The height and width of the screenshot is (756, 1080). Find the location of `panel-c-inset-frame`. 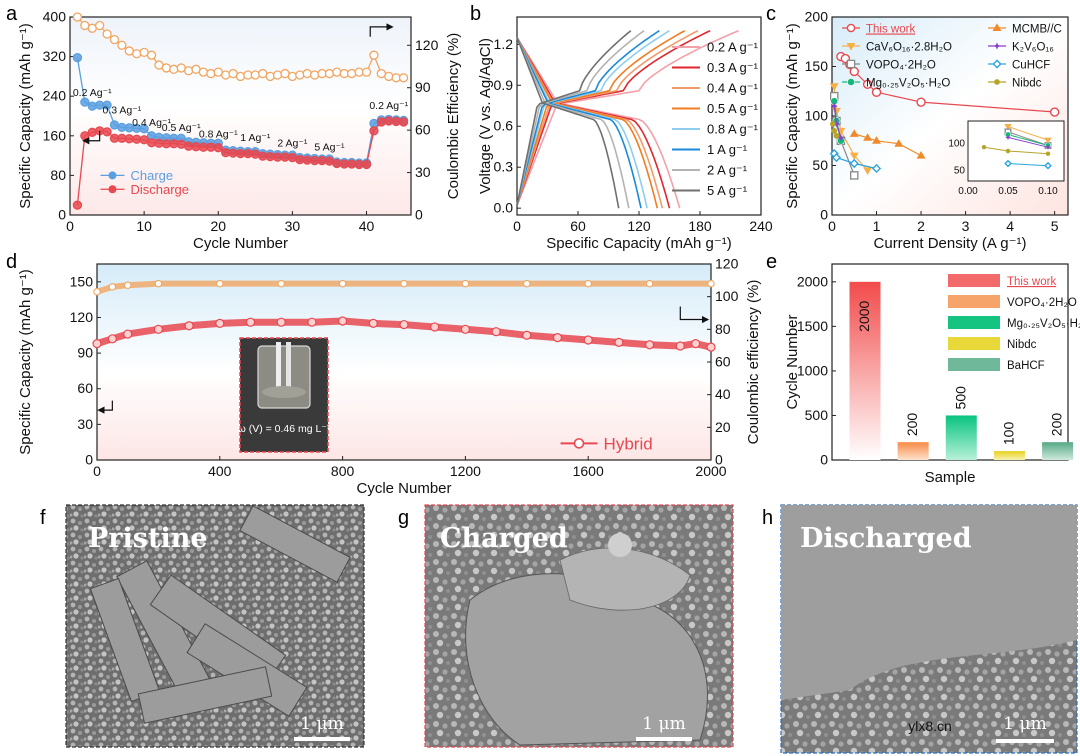

panel-c-inset-frame is located at coordinates (1016, 151).